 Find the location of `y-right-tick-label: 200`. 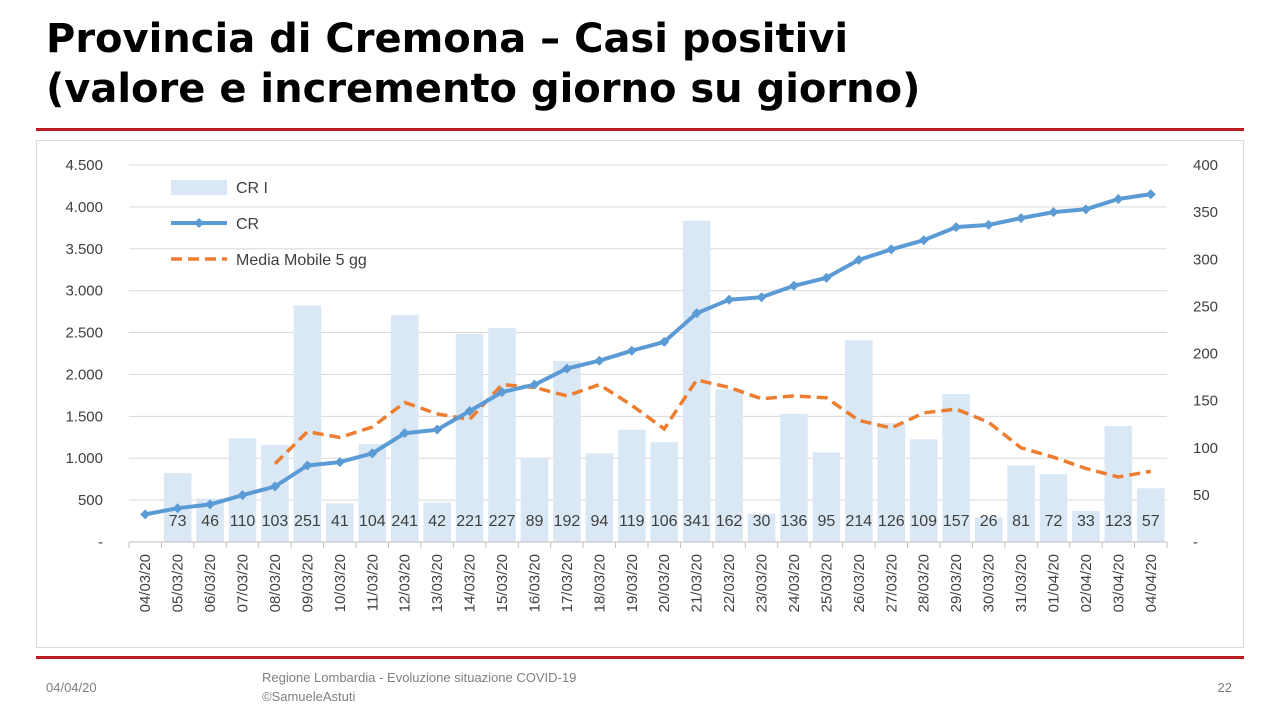

y-right-tick-label: 200 is located at coordinates (1205, 354).